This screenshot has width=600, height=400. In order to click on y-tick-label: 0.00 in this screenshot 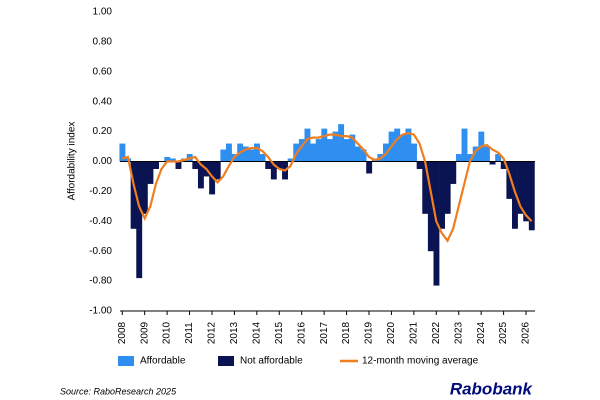, I will do `click(103, 161)`.